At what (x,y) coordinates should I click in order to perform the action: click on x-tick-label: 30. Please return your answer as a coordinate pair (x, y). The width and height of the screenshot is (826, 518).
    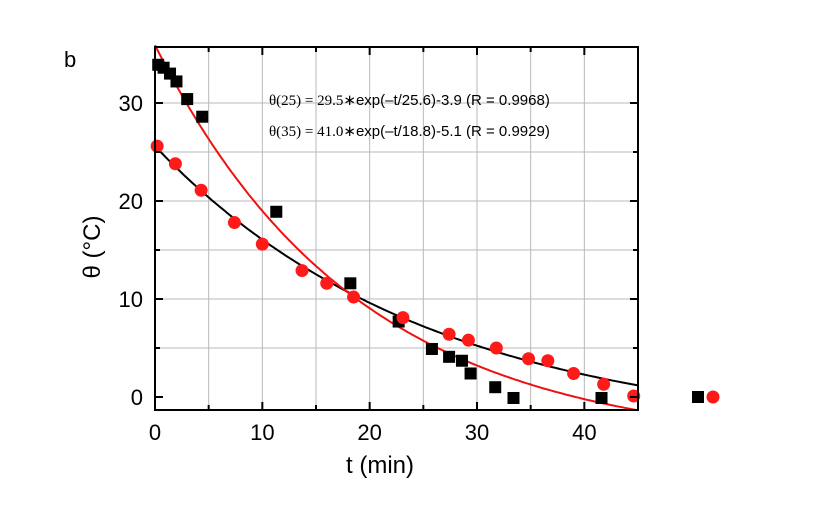
    Looking at the image, I should click on (477, 432).